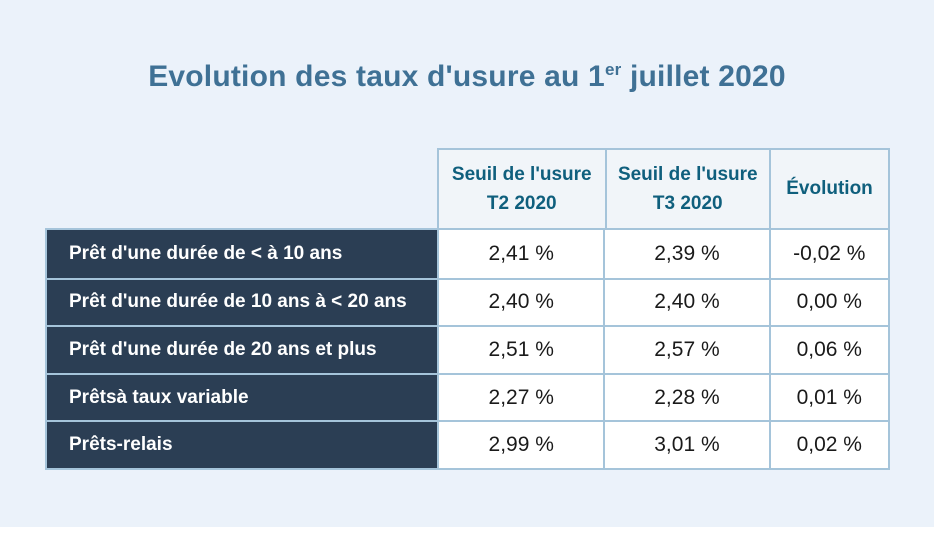 The width and height of the screenshot is (934, 536). I want to click on bottom-white-strip, so click(467, 531).